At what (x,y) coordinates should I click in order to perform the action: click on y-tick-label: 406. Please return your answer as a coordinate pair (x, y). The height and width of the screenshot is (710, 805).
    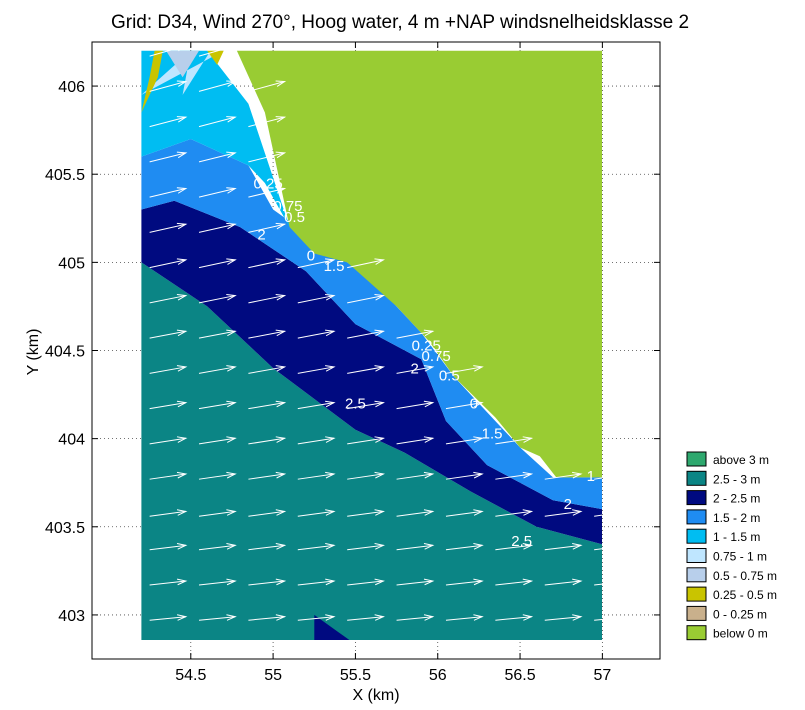
    Looking at the image, I should click on (71, 87).